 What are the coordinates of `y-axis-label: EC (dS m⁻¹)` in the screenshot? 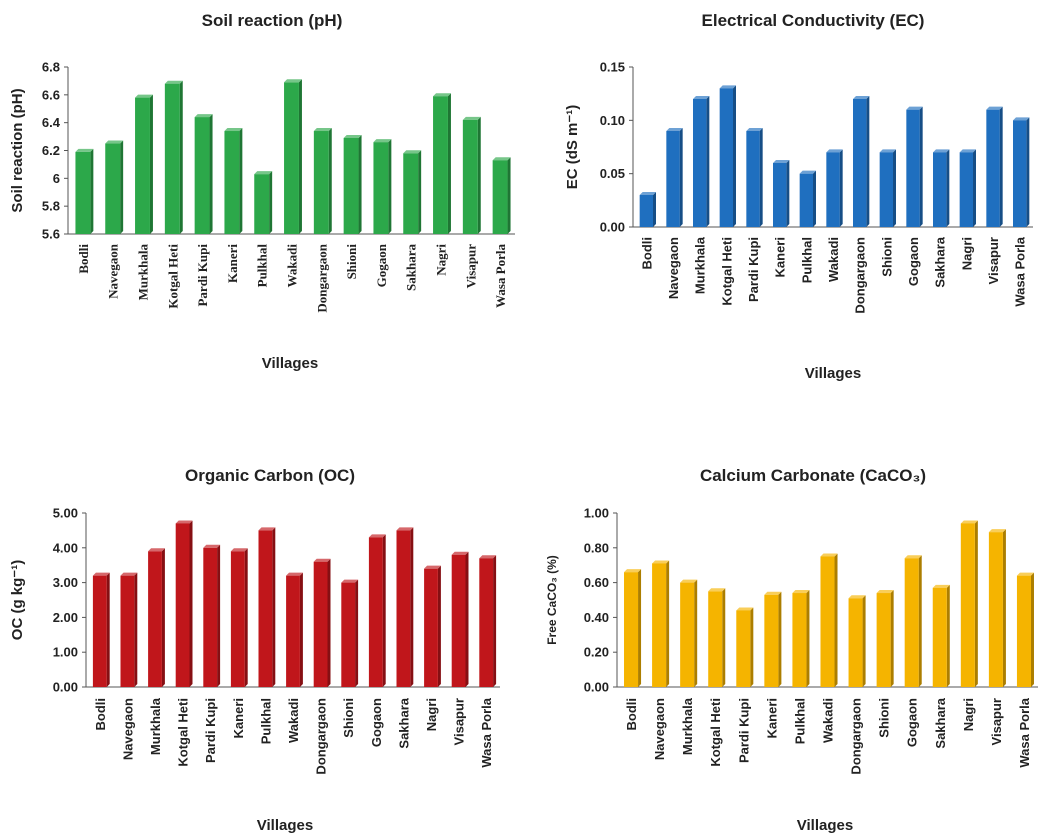 It's located at (572, 147).